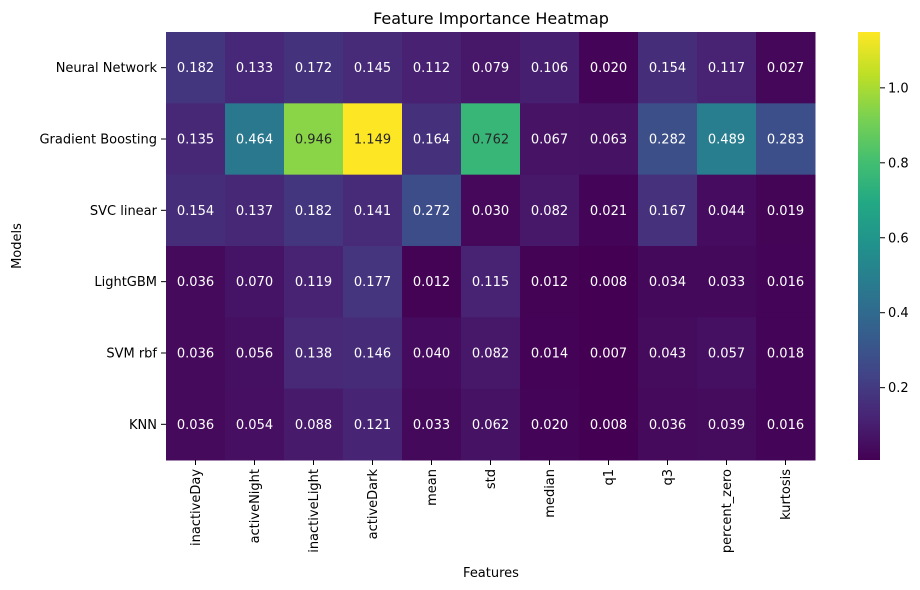  What do you see at coordinates (195, 139) in the screenshot?
I see `cell-value-label: 0.135` at bounding box center [195, 139].